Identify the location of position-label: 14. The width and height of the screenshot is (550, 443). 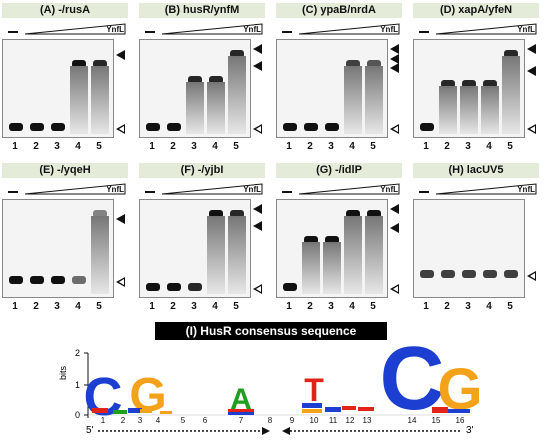
(412, 420).